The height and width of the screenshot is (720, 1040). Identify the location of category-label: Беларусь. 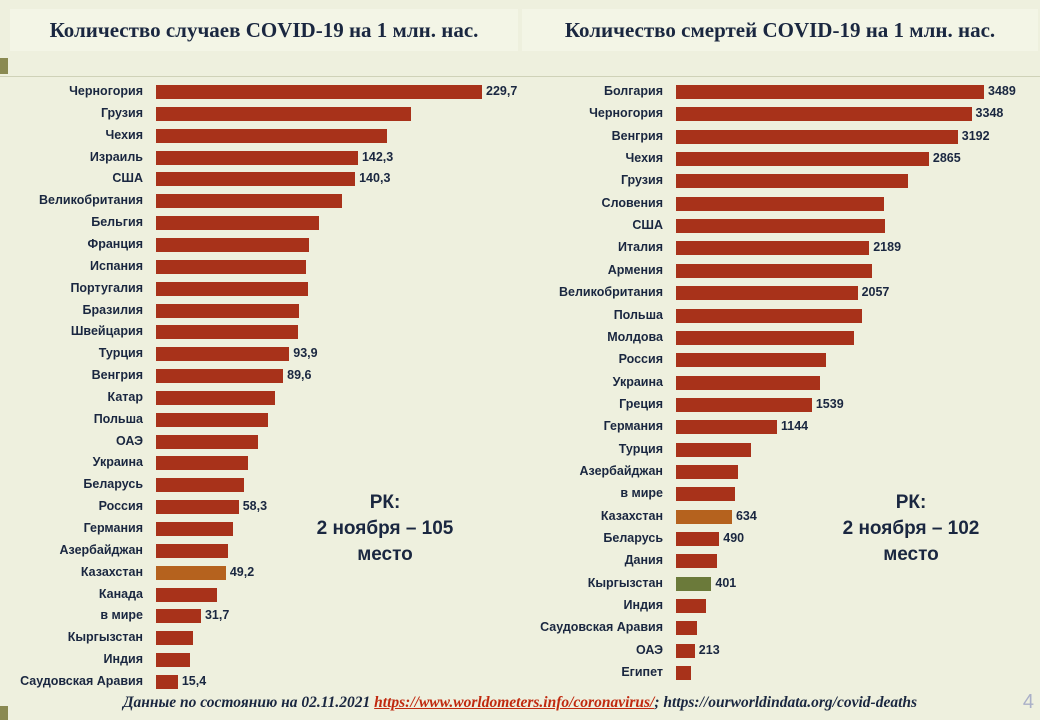
(113, 484).